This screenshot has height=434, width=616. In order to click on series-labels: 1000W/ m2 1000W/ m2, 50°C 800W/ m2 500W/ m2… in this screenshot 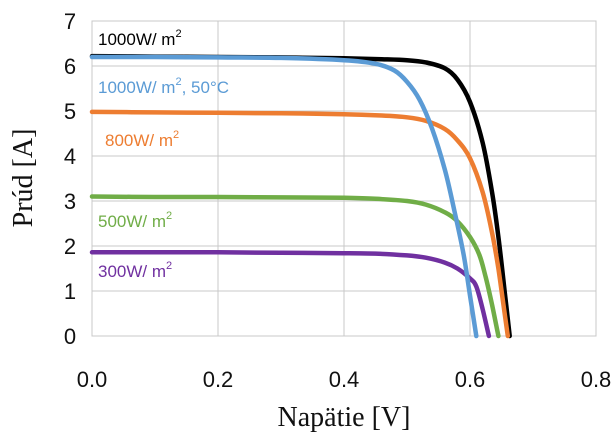, I will do `click(163, 154)`.